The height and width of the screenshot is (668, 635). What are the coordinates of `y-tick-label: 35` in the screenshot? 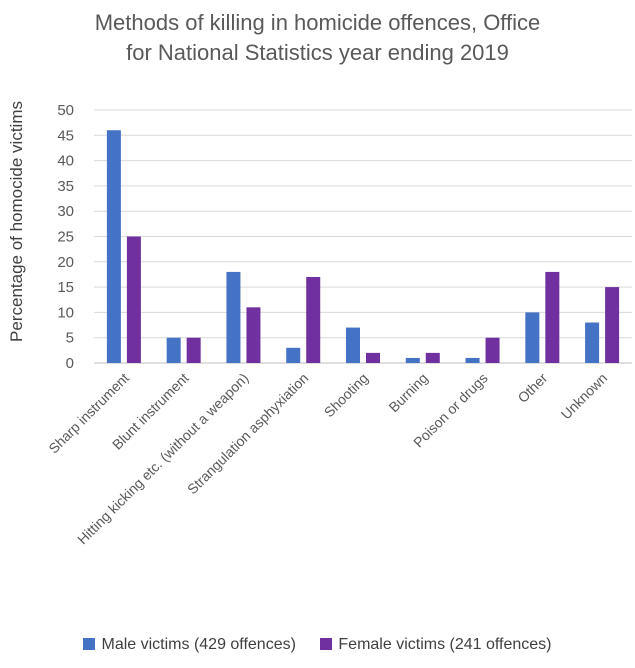 It's located at (65, 186).